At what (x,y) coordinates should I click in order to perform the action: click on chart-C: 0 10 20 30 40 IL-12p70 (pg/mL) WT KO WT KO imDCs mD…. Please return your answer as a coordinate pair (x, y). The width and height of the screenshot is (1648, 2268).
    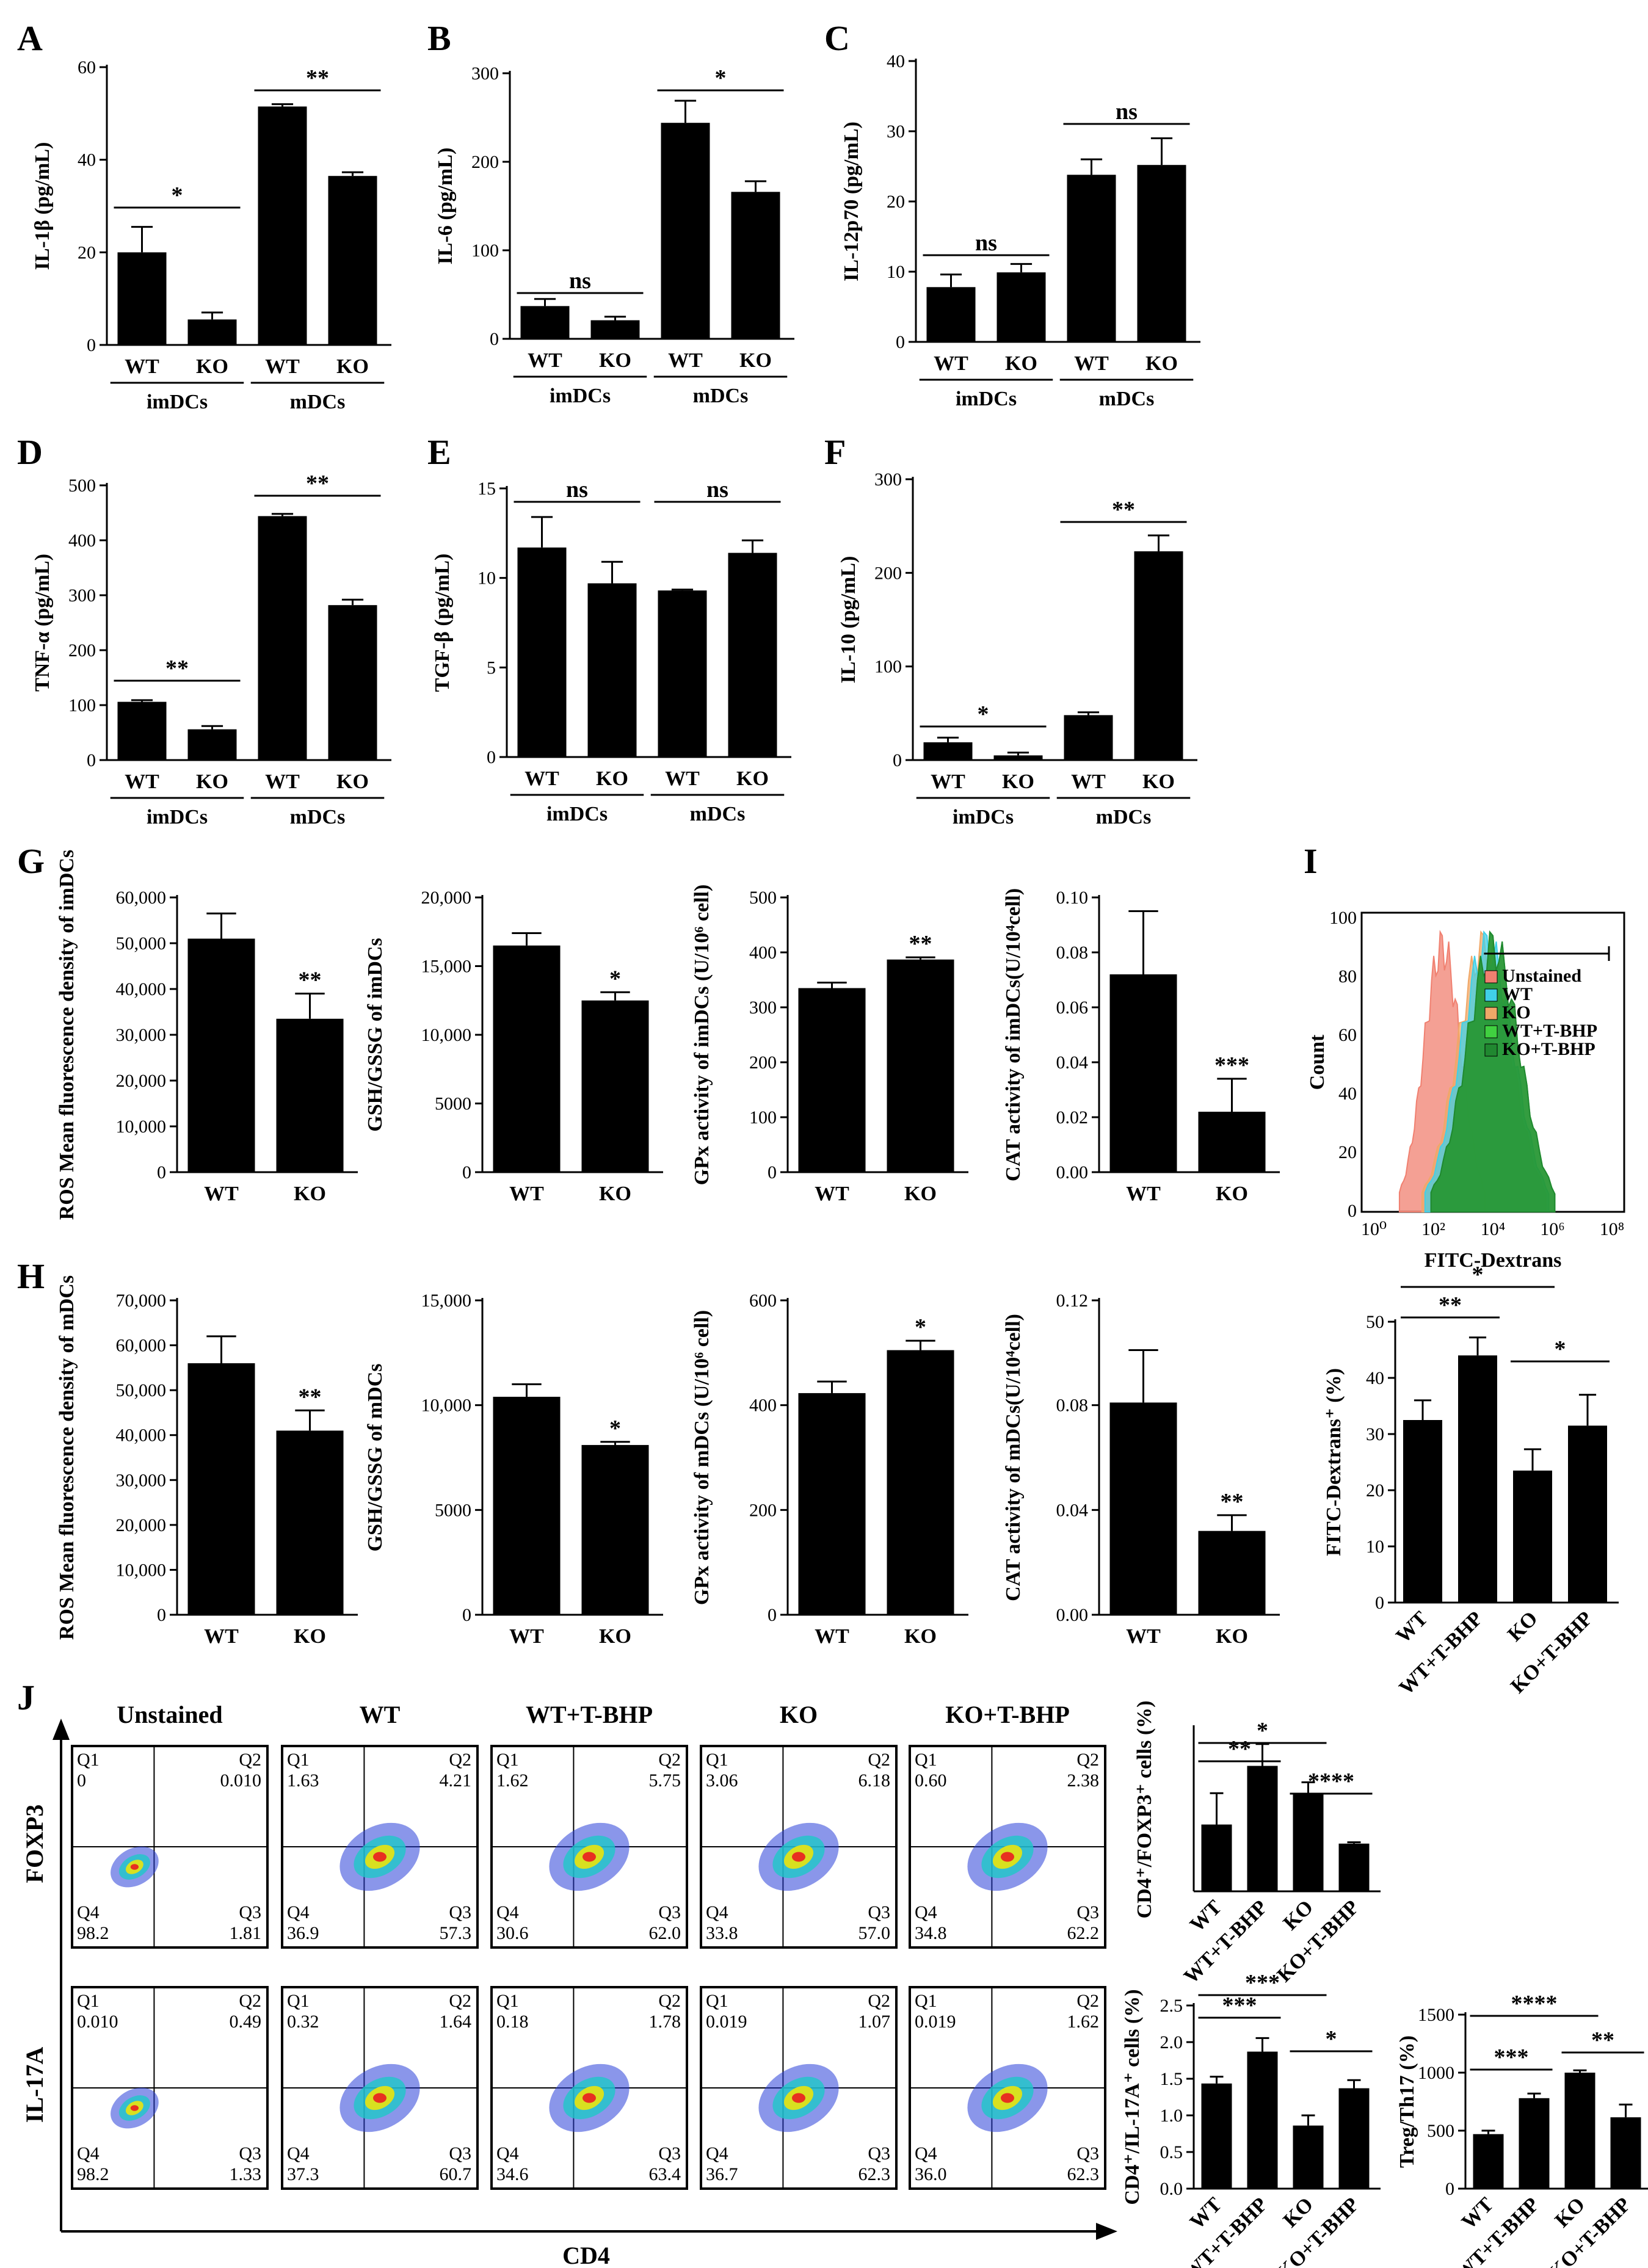
    Looking at the image, I should click on (1020, 230).